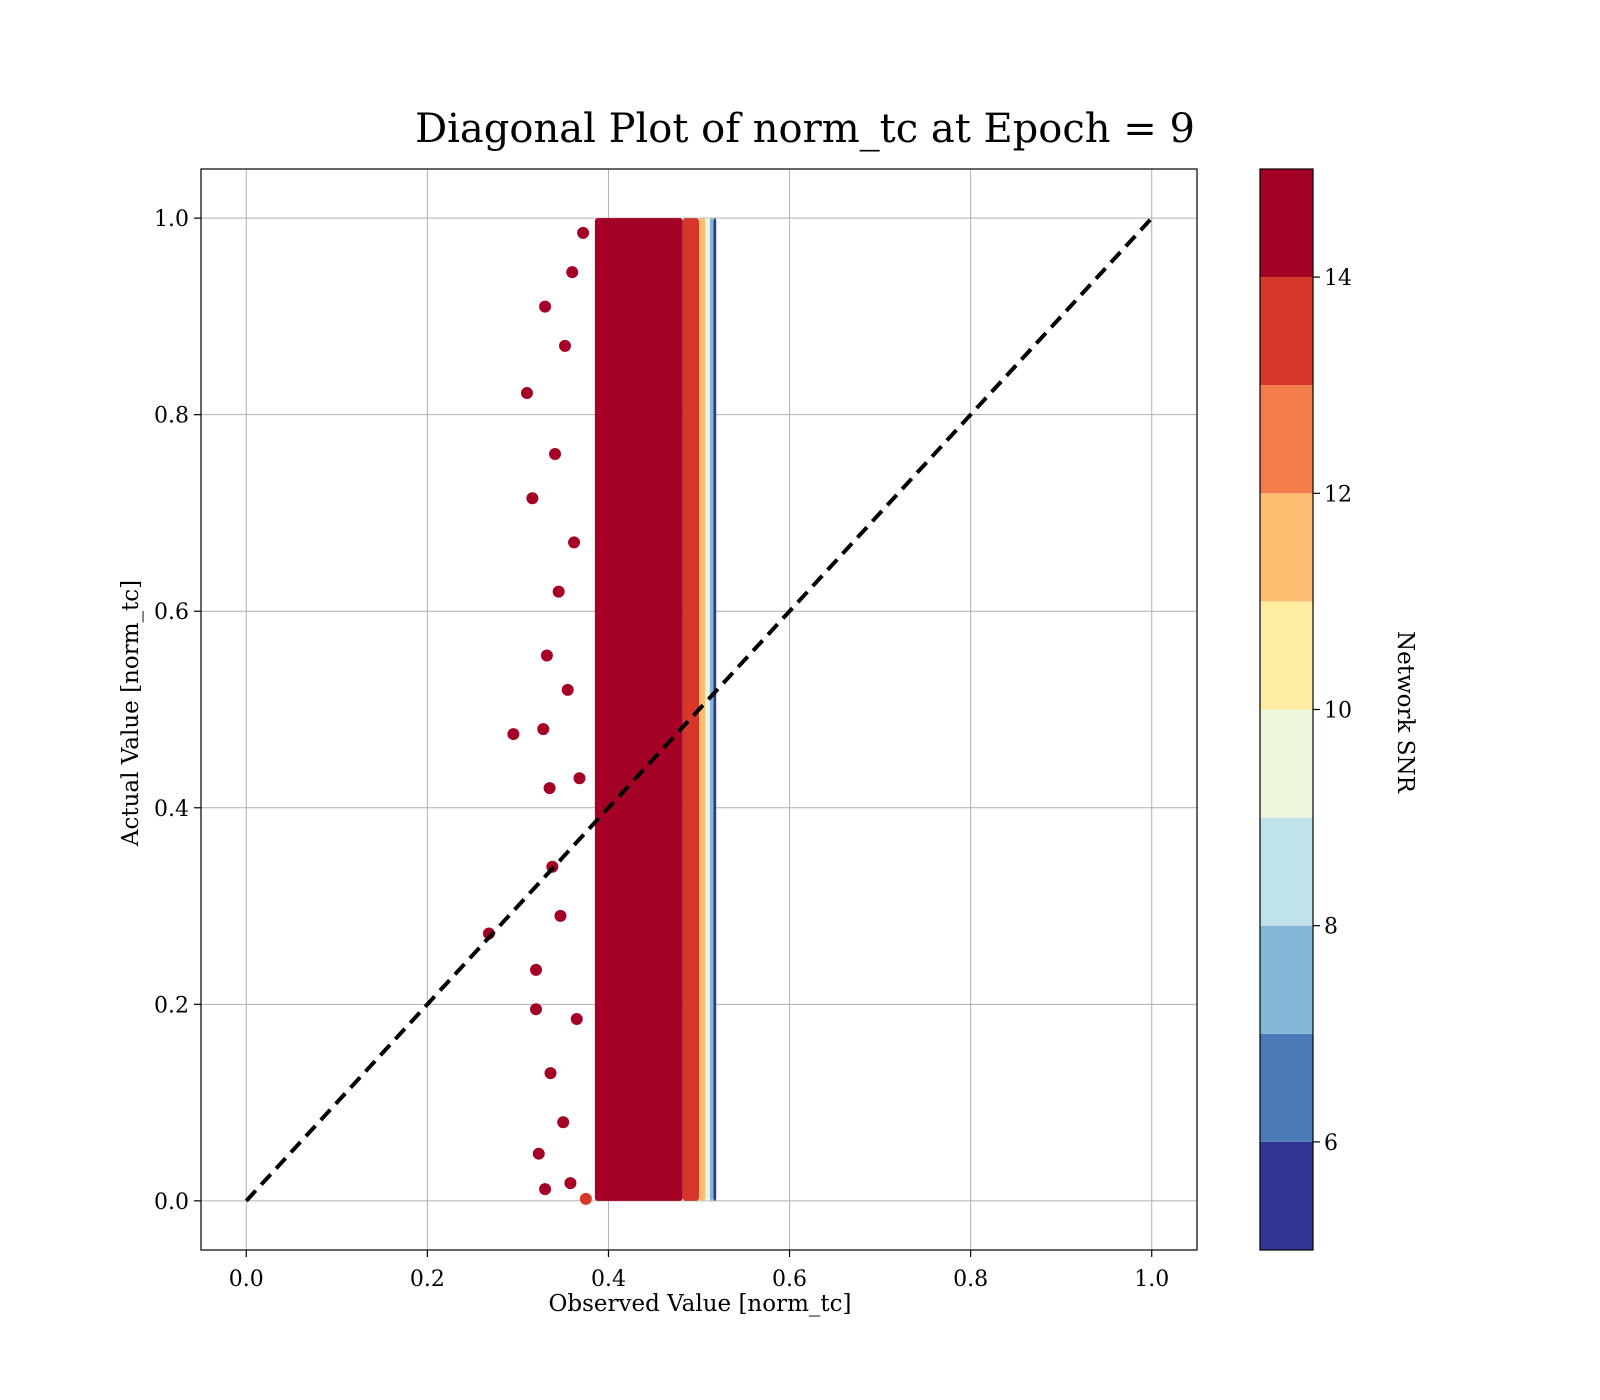  Describe the element at coordinates (1338, 711) in the screenshot. I see `colorbar-tick-label: 10` at that location.